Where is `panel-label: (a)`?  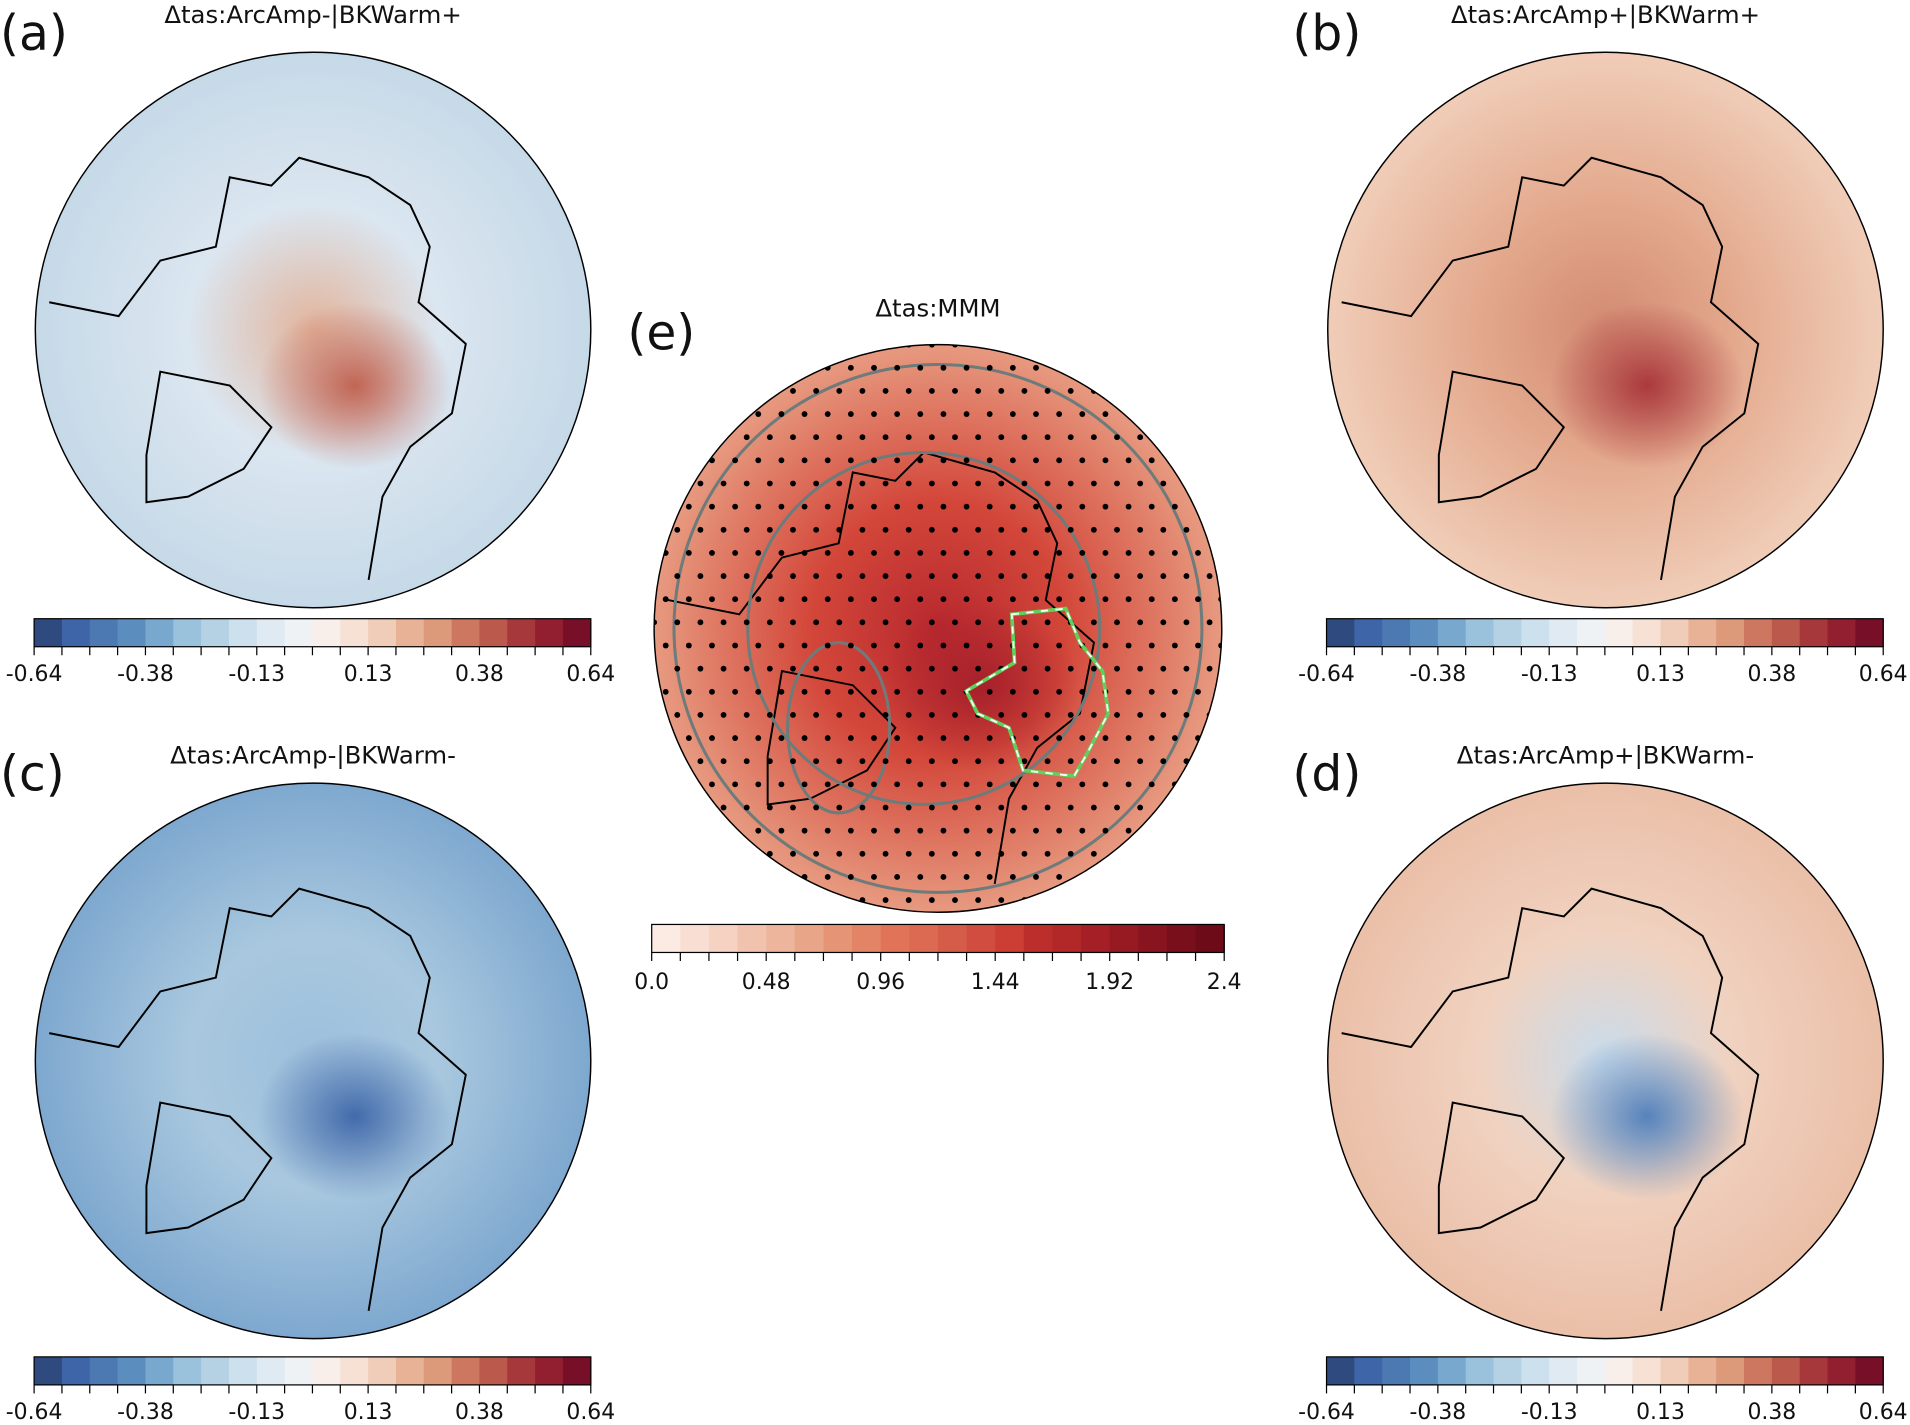 panel-label: (a) is located at coordinates (34, 34).